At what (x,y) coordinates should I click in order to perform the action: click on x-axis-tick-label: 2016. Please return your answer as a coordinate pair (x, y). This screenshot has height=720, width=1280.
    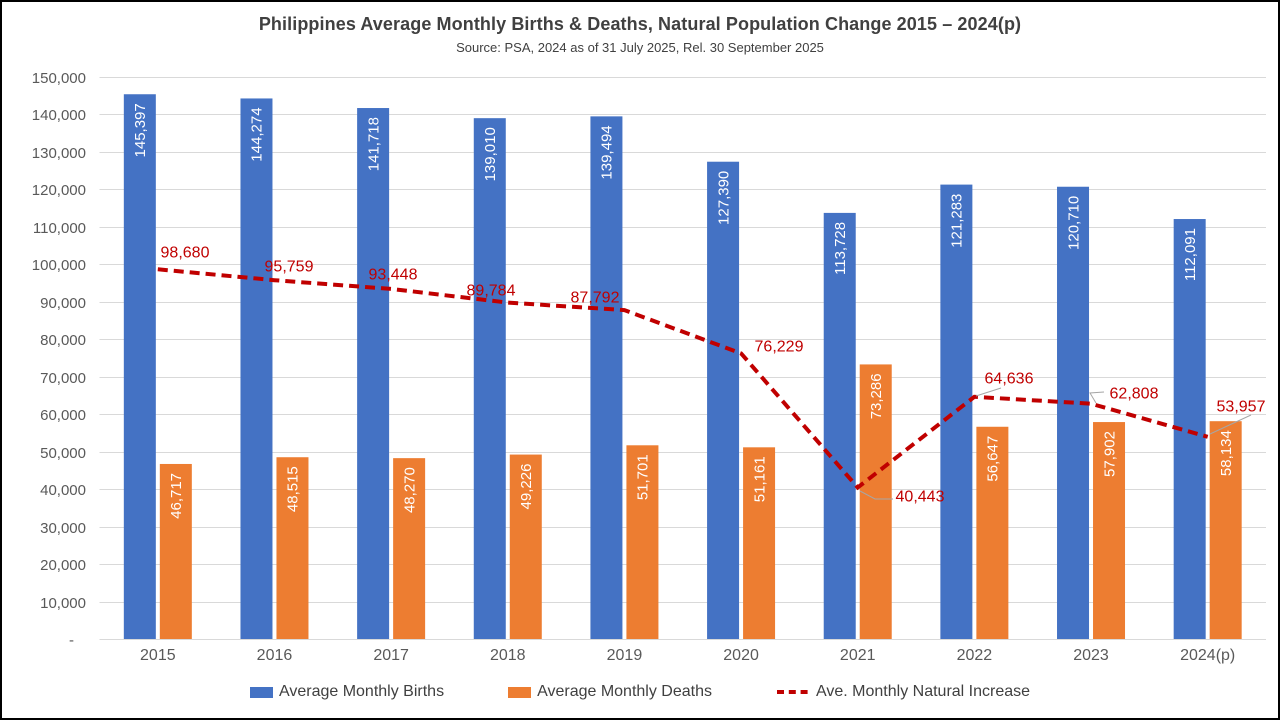
    Looking at the image, I should click on (275, 655).